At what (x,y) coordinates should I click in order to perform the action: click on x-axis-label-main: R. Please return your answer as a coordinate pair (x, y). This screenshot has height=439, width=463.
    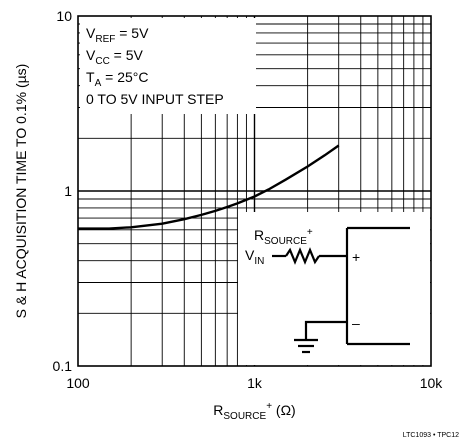
    Looking at the image, I should click on (218, 410).